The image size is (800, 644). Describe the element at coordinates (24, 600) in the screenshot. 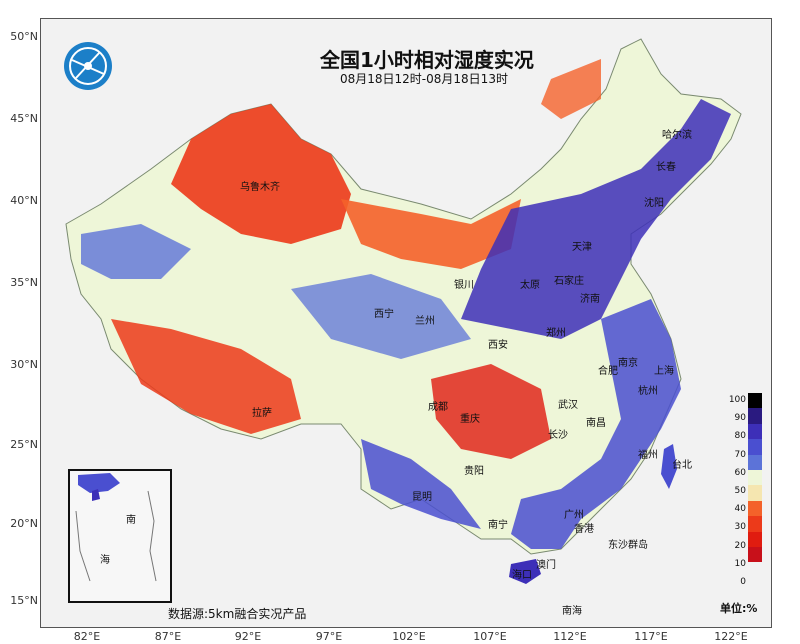

I see `lat-label-15: 15°N` at that location.